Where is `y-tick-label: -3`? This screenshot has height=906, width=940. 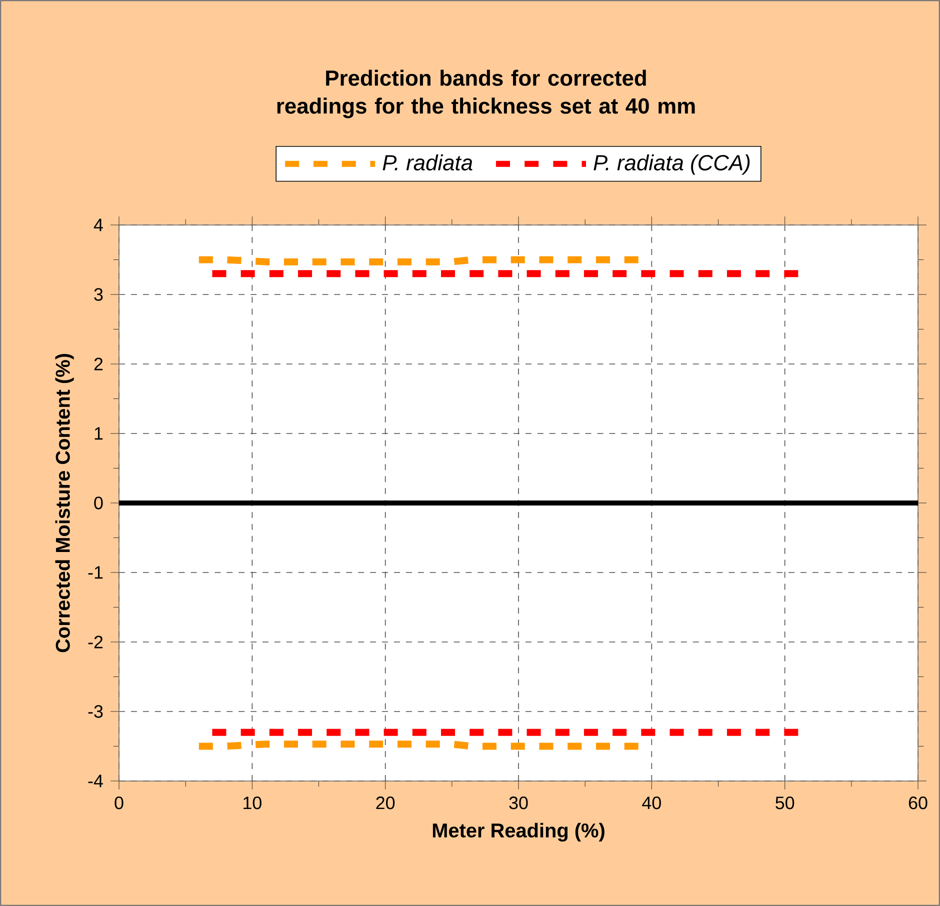 y-tick-label: -3 is located at coordinates (95, 711).